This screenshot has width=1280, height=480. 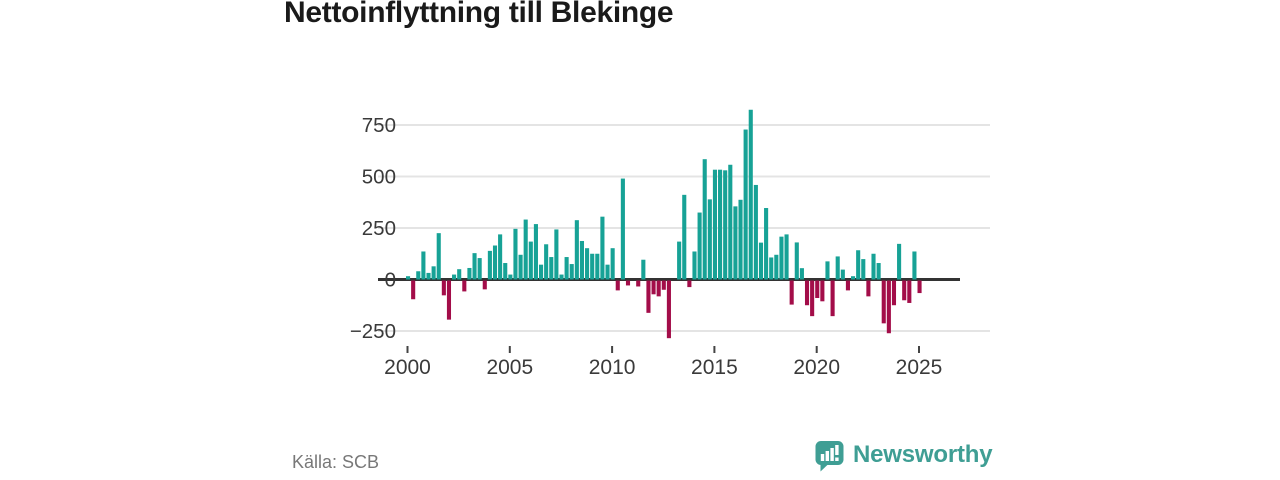 What do you see at coordinates (899, 261) in the screenshot?
I see `bar-2024Q1` at bounding box center [899, 261].